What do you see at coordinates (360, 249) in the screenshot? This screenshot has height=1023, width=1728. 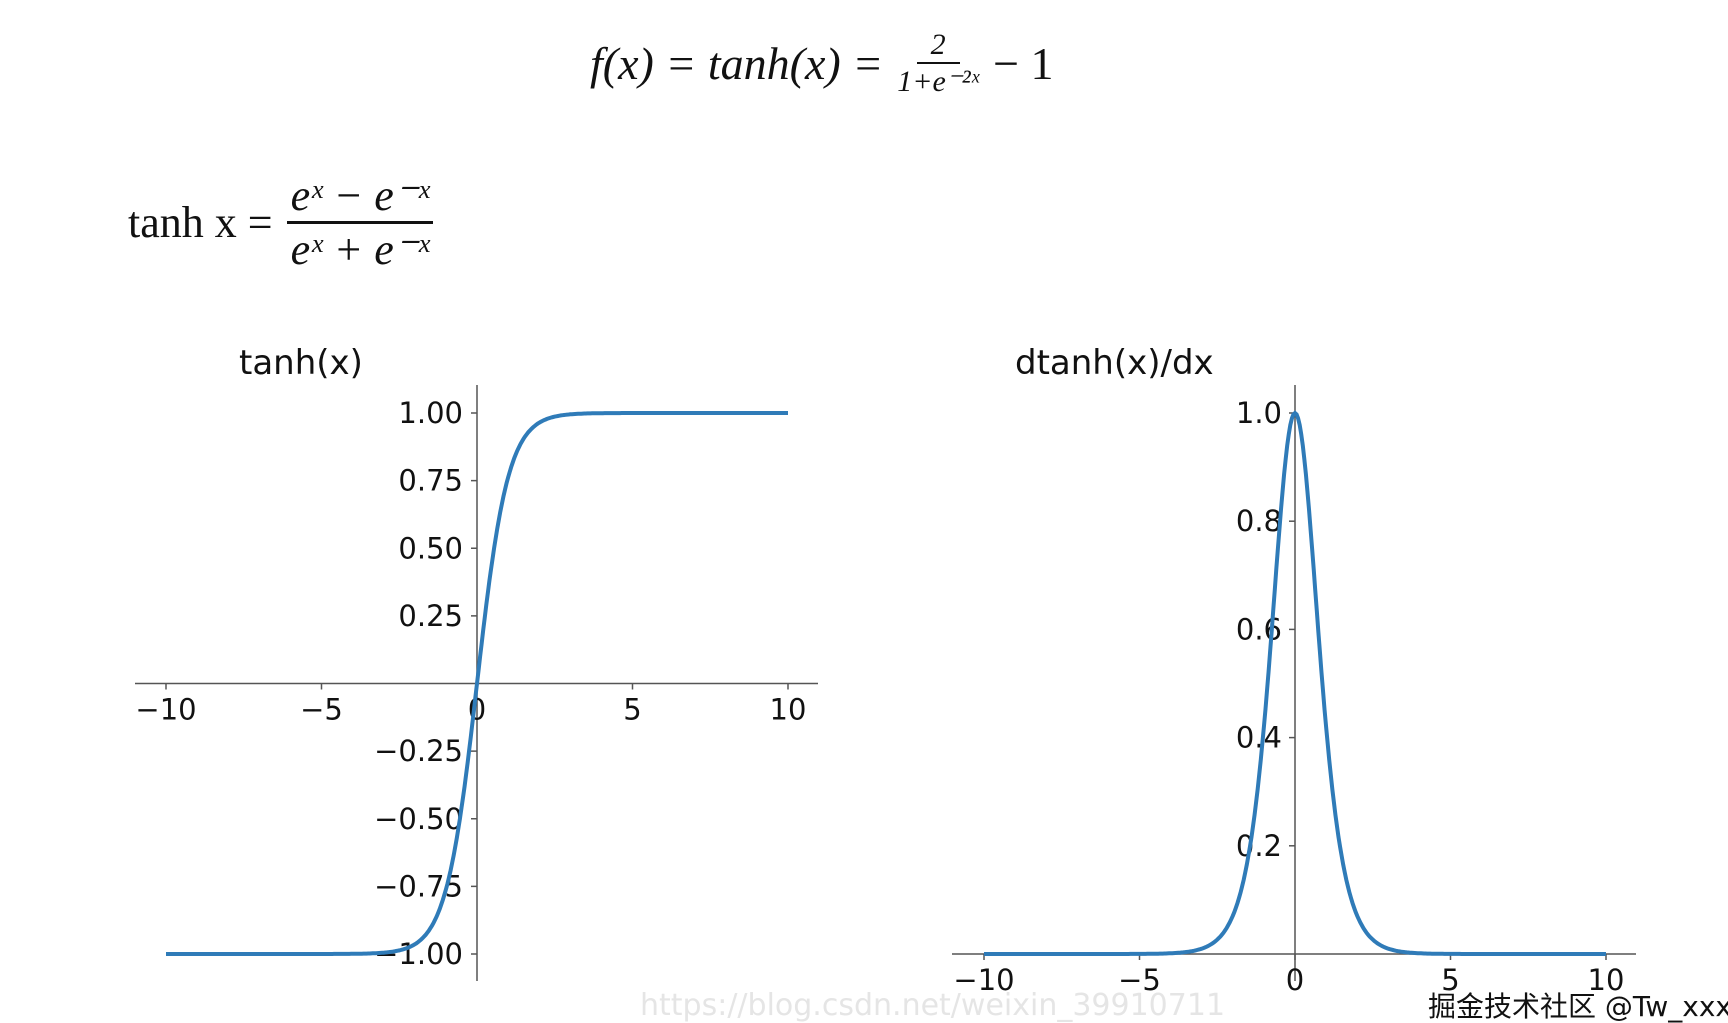 I see `formula-second-denominator: eˣ + e⁻ˣ` at bounding box center [360, 249].